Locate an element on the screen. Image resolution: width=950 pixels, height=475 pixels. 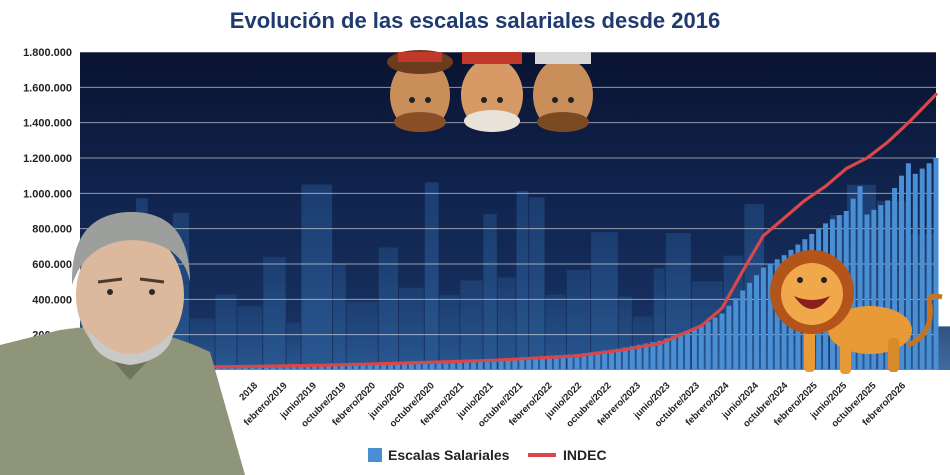
y-tick-label: 1.000.000 is located at coordinates (47, 194).